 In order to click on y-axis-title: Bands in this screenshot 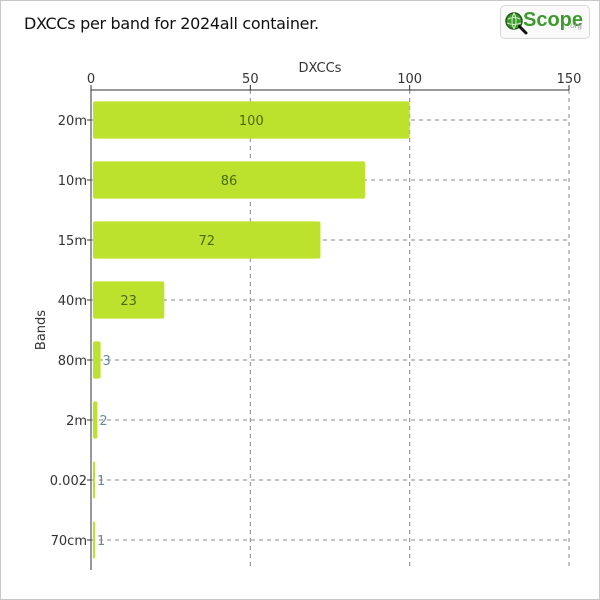, I will do `click(41, 330)`.